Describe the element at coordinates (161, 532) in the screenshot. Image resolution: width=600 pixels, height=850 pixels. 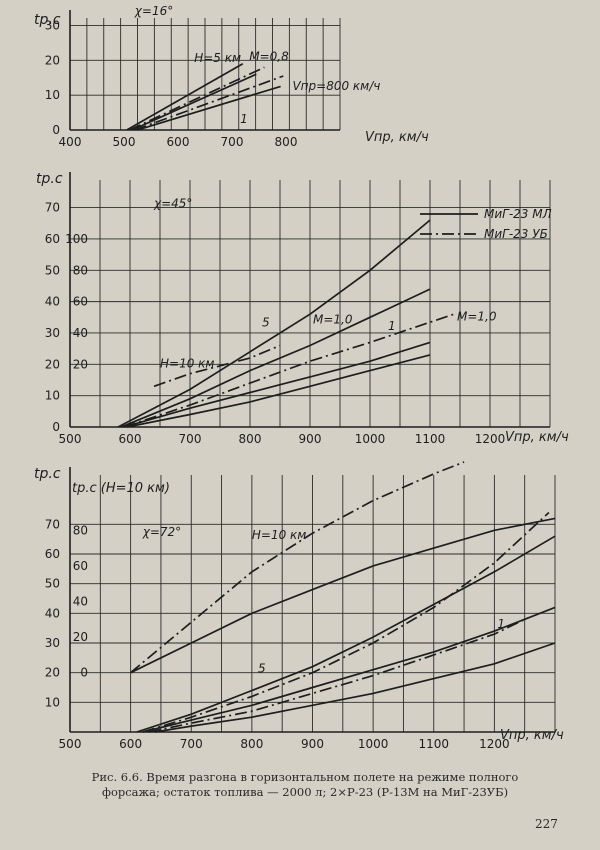
I see `annotation-label: χ=72°` at that location.